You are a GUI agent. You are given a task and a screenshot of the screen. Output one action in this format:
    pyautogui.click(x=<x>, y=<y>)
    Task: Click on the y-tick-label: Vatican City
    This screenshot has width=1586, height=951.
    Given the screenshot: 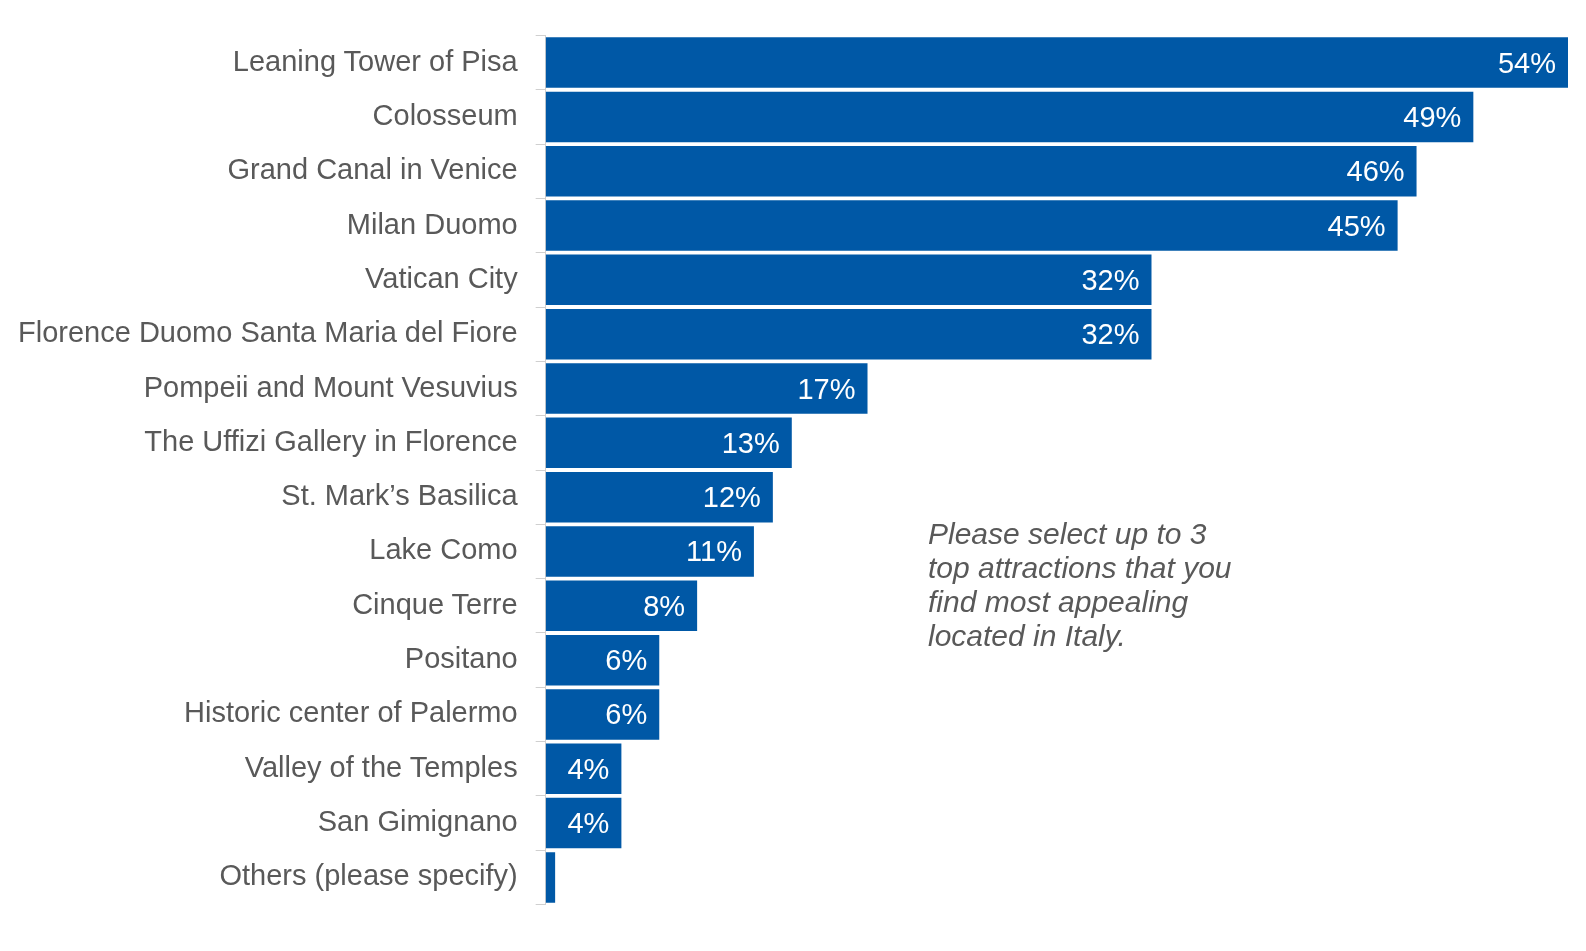 What is the action you would take?
    pyautogui.click(x=442, y=277)
    